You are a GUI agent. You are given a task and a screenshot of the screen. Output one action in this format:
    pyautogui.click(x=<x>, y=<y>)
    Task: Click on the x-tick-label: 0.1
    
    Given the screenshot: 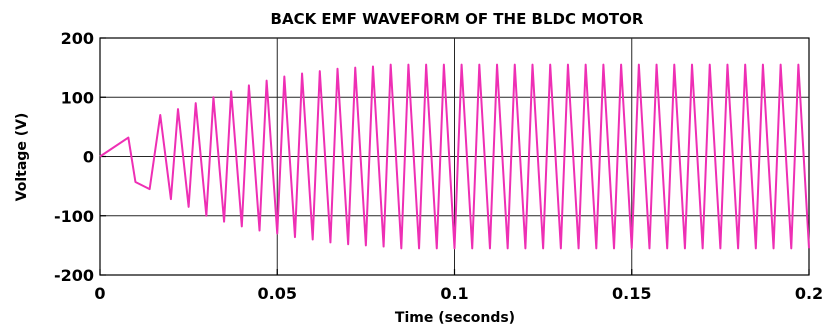 What is the action you would take?
    pyautogui.click(x=454, y=293)
    